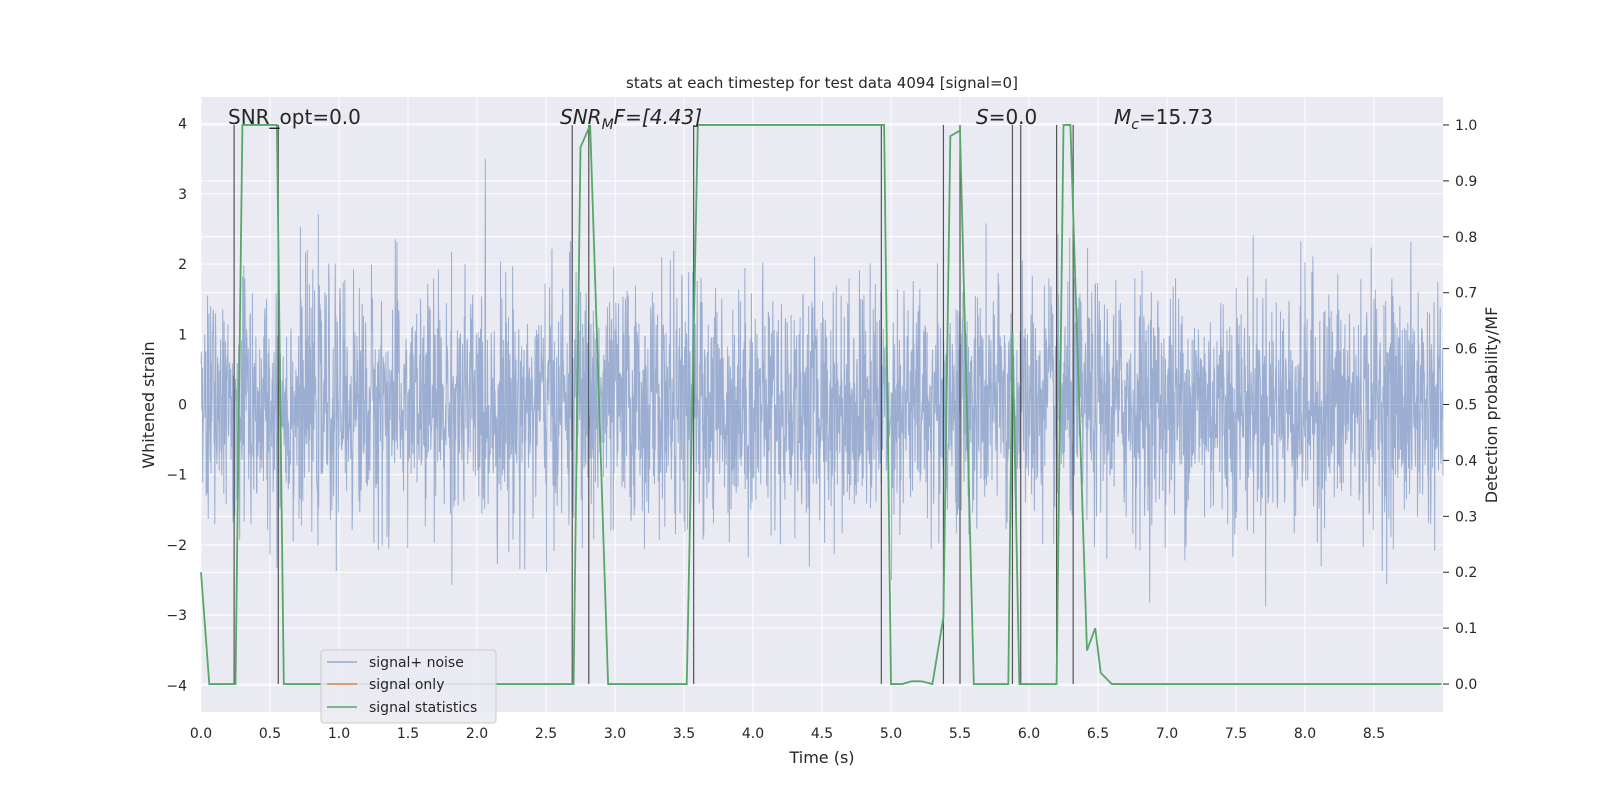 Image resolution: width=1600 pixels, height=800 pixels. What do you see at coordinates (1466, 294) in the screenshot?
I see `y-tick-label-right: 0.7` at bounding box center [1466, 294].